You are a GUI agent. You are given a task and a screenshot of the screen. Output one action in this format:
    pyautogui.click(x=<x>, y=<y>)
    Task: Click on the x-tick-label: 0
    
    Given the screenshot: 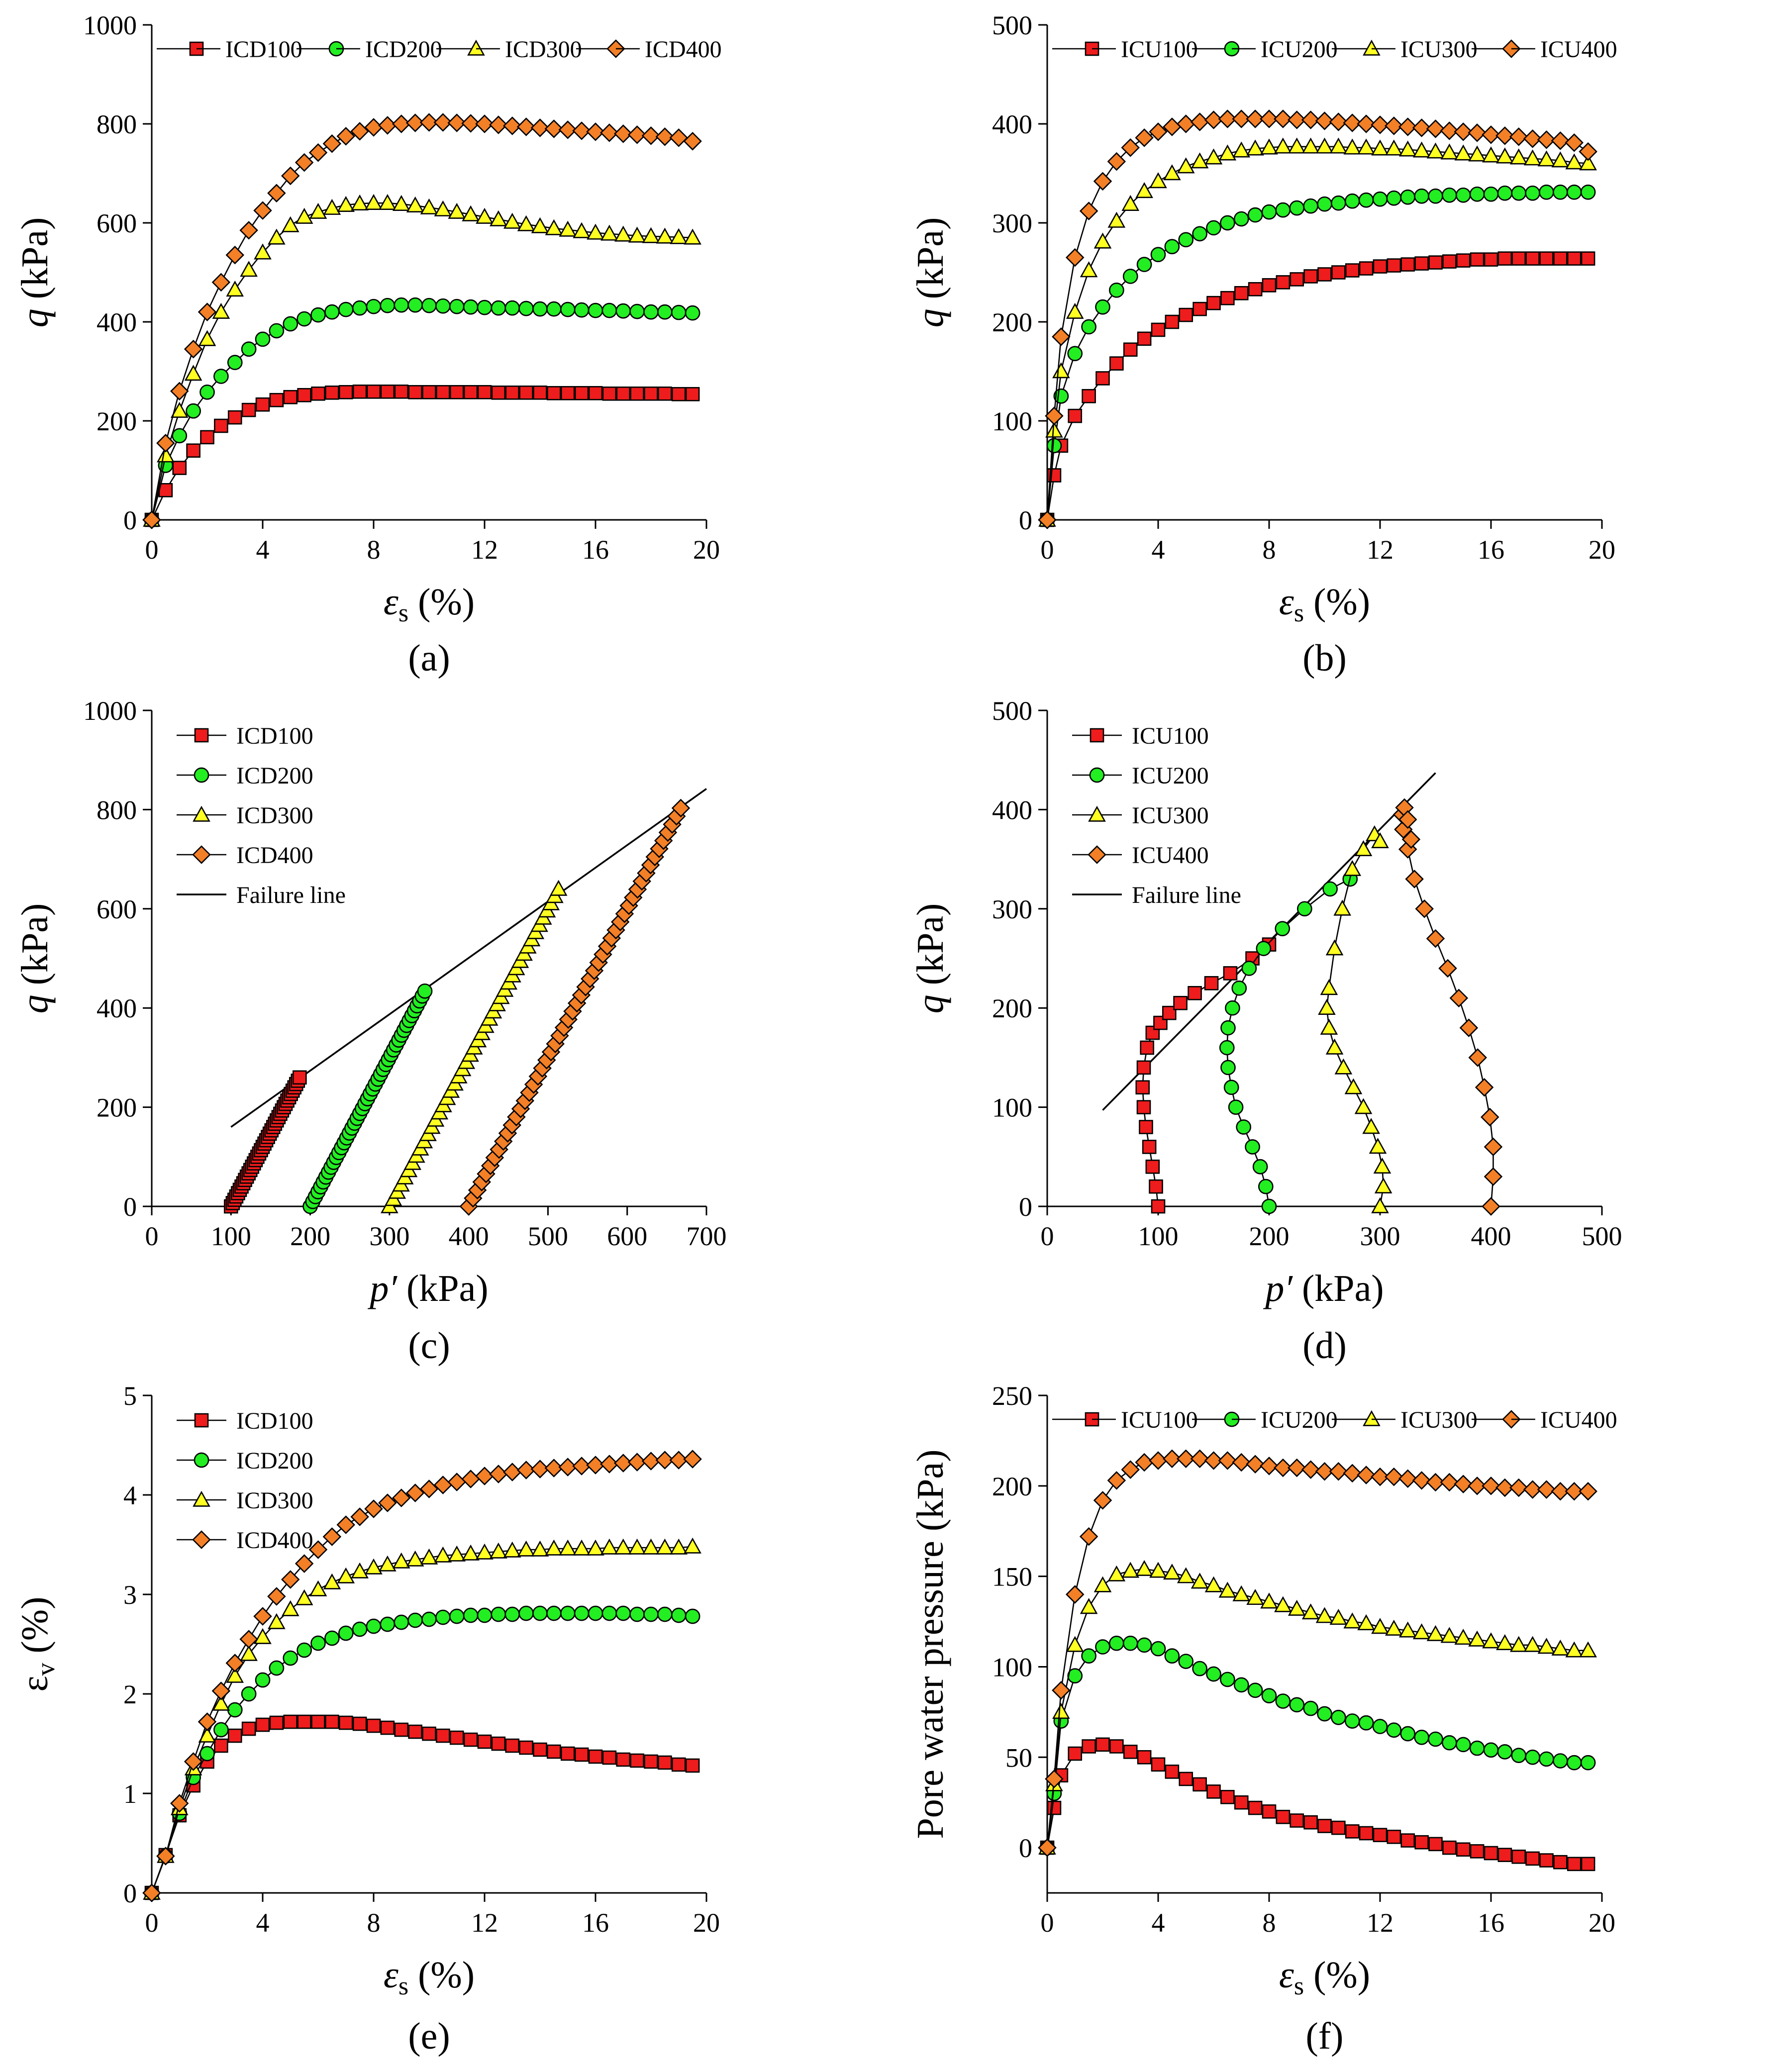 What is the action you would take?
    pyautogui.click(x=152, y=1923)
    